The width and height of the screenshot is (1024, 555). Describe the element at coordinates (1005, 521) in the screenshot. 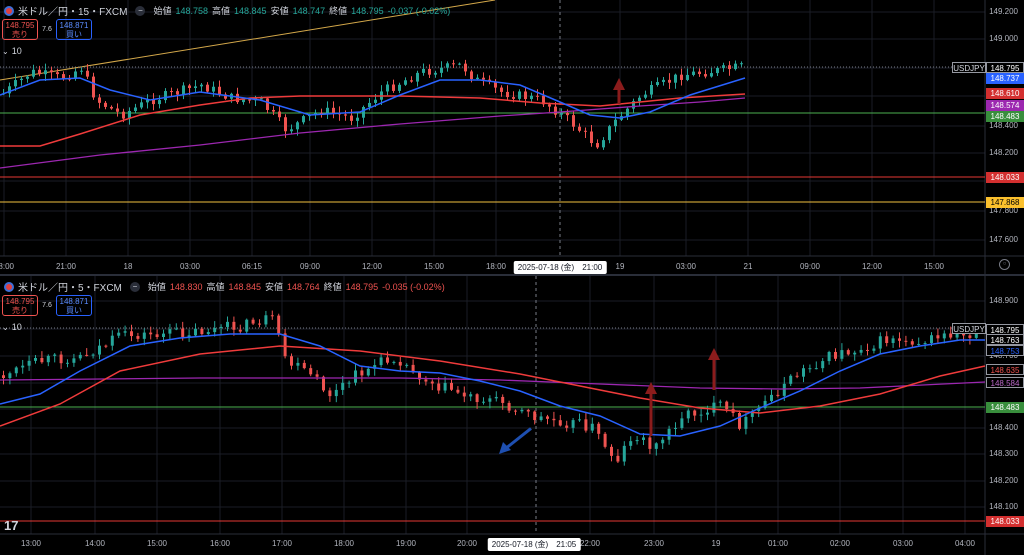

I see `price-tag: 148.033` at that location.